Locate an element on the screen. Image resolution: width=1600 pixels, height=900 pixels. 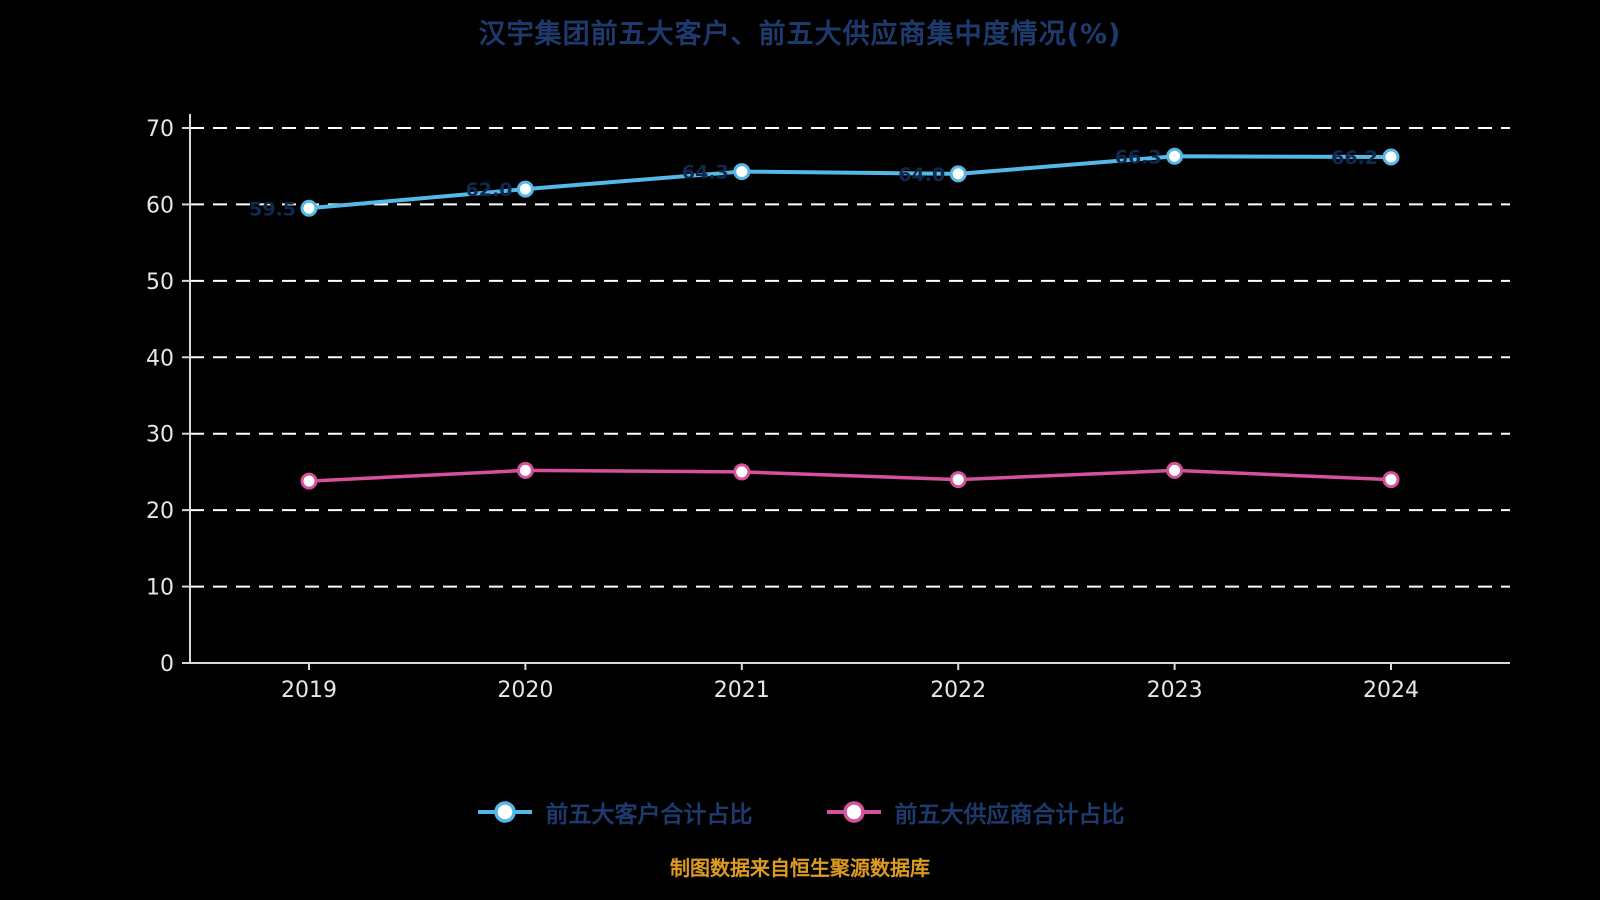
y-tick-label: 20 is located at coordinates (160, 511).